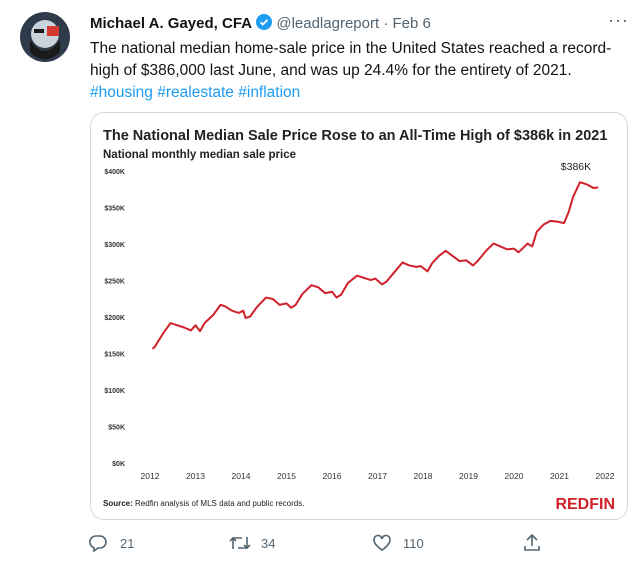 The width and height of the screenshot is (640, 563). I want to click on x-tick-label: 2018, so click(423, 476).